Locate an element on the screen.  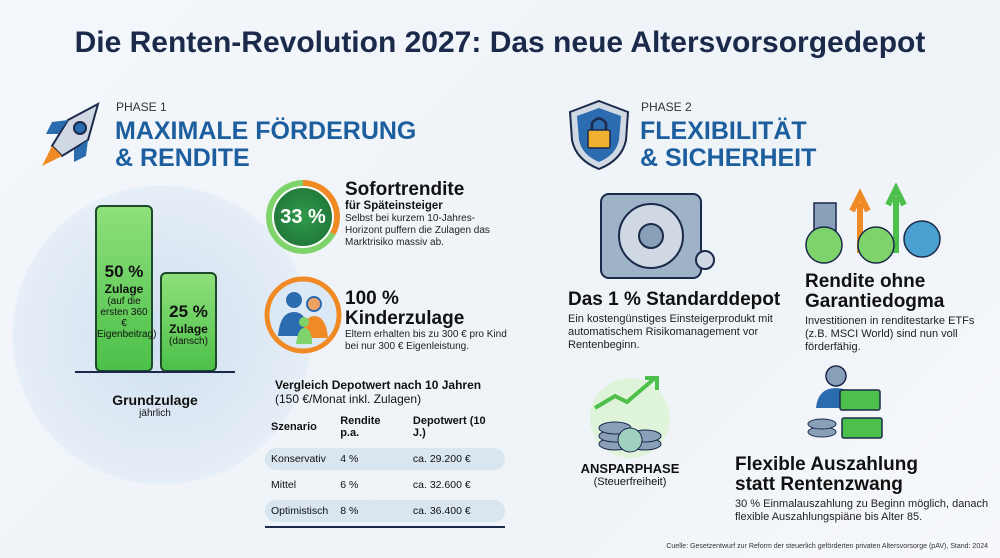
sofortrendite-value: 33 % is located at coordinates (303, 217).